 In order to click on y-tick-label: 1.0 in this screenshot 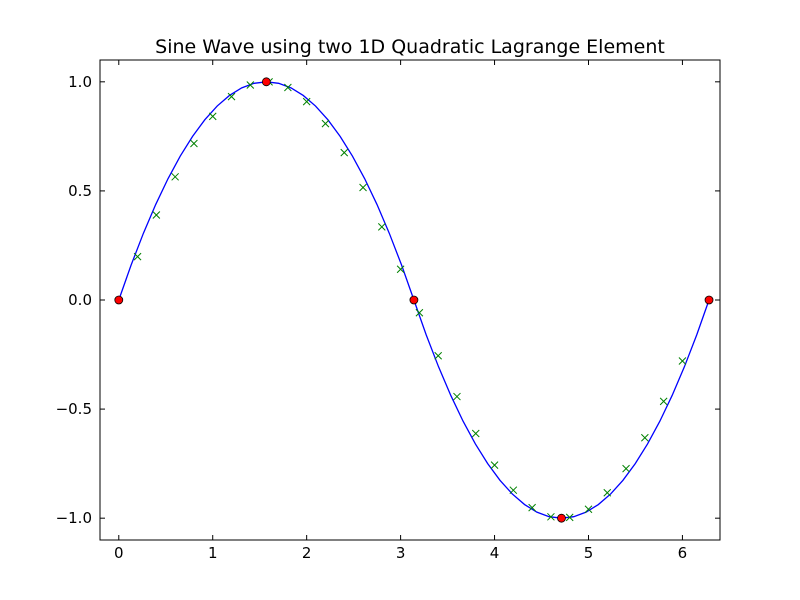, I will do `click(80, 82)`.